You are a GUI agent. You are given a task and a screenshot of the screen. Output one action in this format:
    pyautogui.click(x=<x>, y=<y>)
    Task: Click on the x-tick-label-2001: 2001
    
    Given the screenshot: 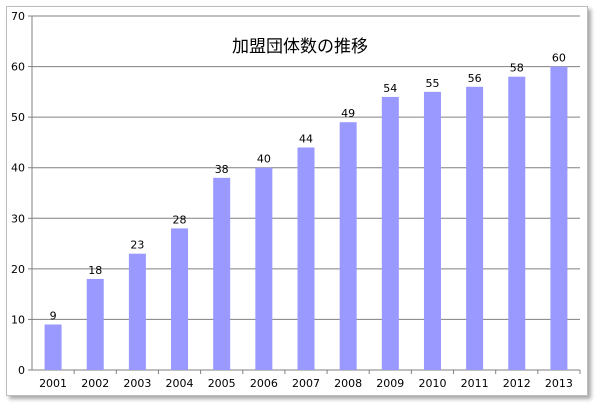 What is the action you would take?
    pyautogui.click(x=53, y=383)
    